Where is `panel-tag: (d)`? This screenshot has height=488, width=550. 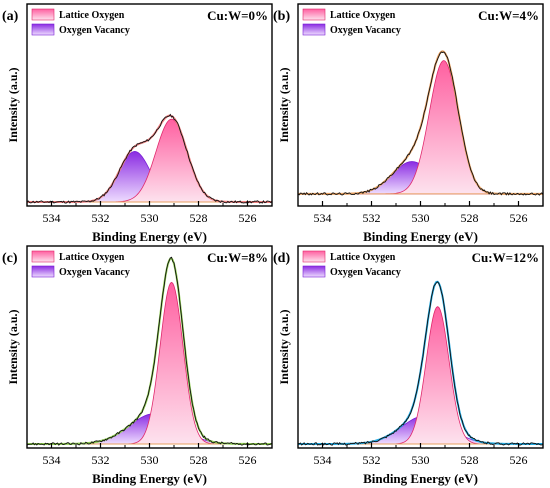
panel-tag: (d) is located at coordinates (281, 258).